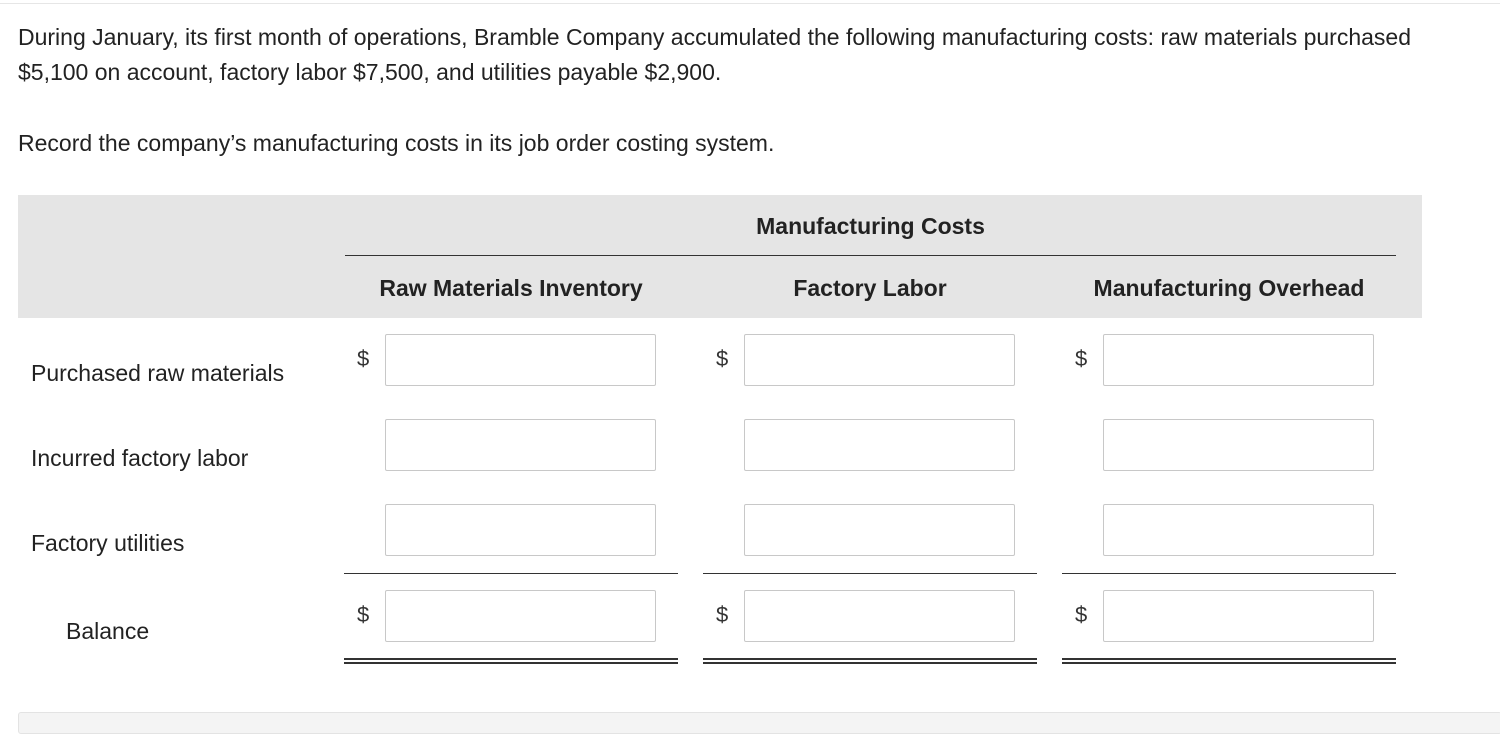 The image size is (1500, 734). Describe the element at coordinates (870, 226) in the screenshot. I see `group-header-manufacturing-costs: Manufacturing Costs` at that location.